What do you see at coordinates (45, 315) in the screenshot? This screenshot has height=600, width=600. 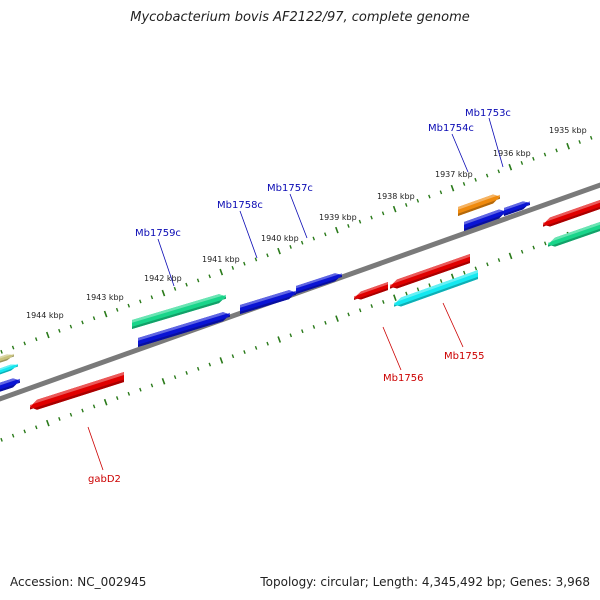 I see `scale-label: 1944 kbp` at bounding box center [45, 315].